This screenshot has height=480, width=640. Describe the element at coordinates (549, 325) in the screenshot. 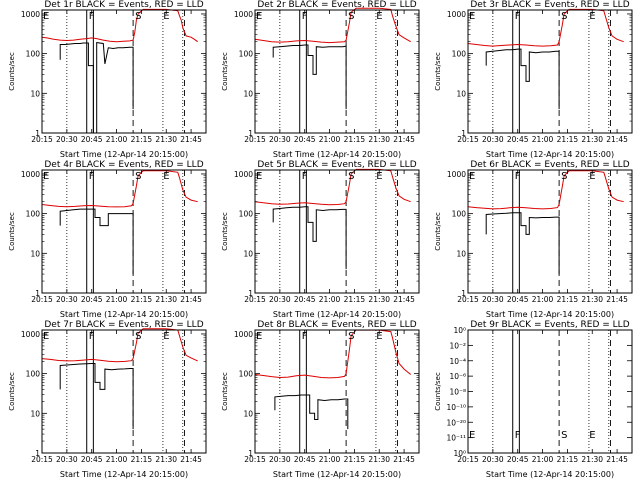

I see `chart-title: Det 9r BLACK = Events, RED = LLD` at that location.